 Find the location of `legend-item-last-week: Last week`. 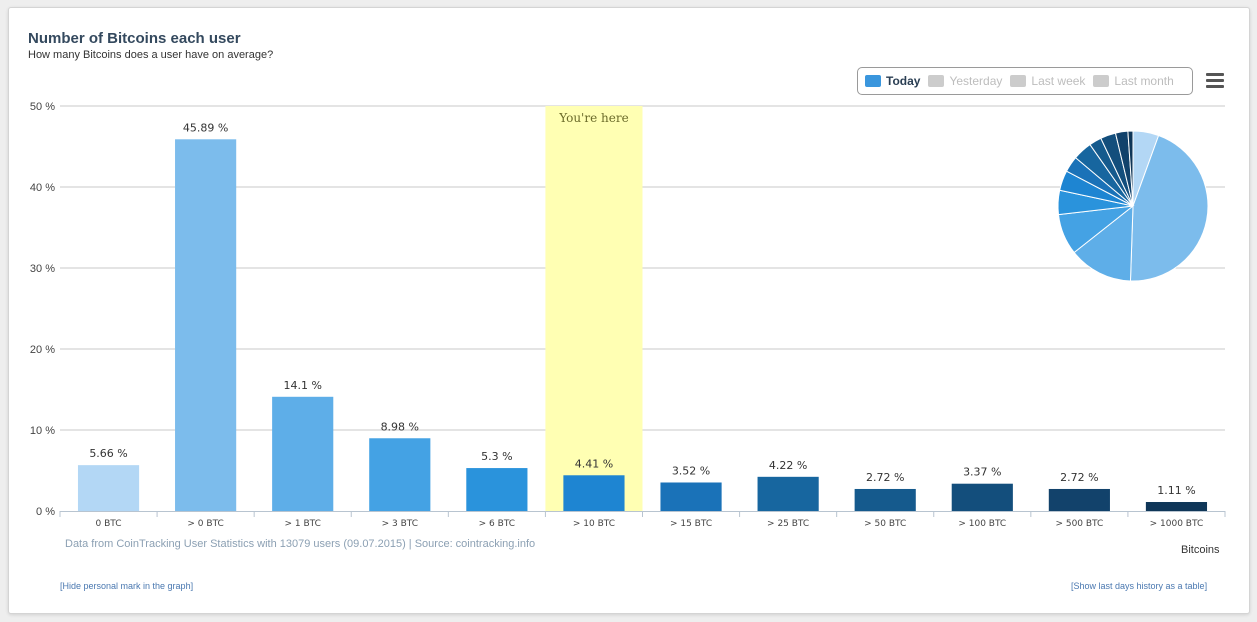

legend-item-last-week: Last week is located at coordinates (1047, 81).